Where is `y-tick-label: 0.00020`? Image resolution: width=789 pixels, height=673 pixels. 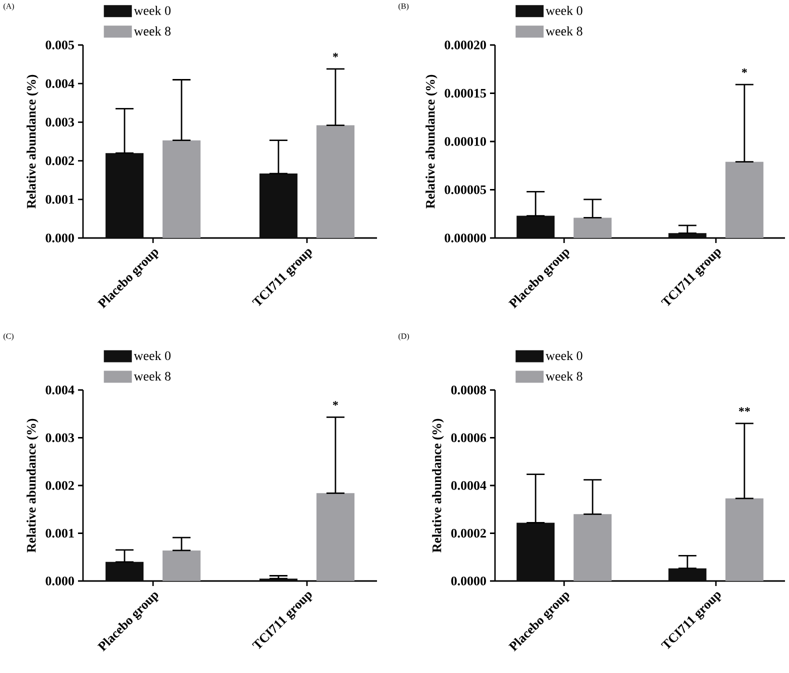
y-tick-label: 0.00020 is located at coordinates (465, 45).